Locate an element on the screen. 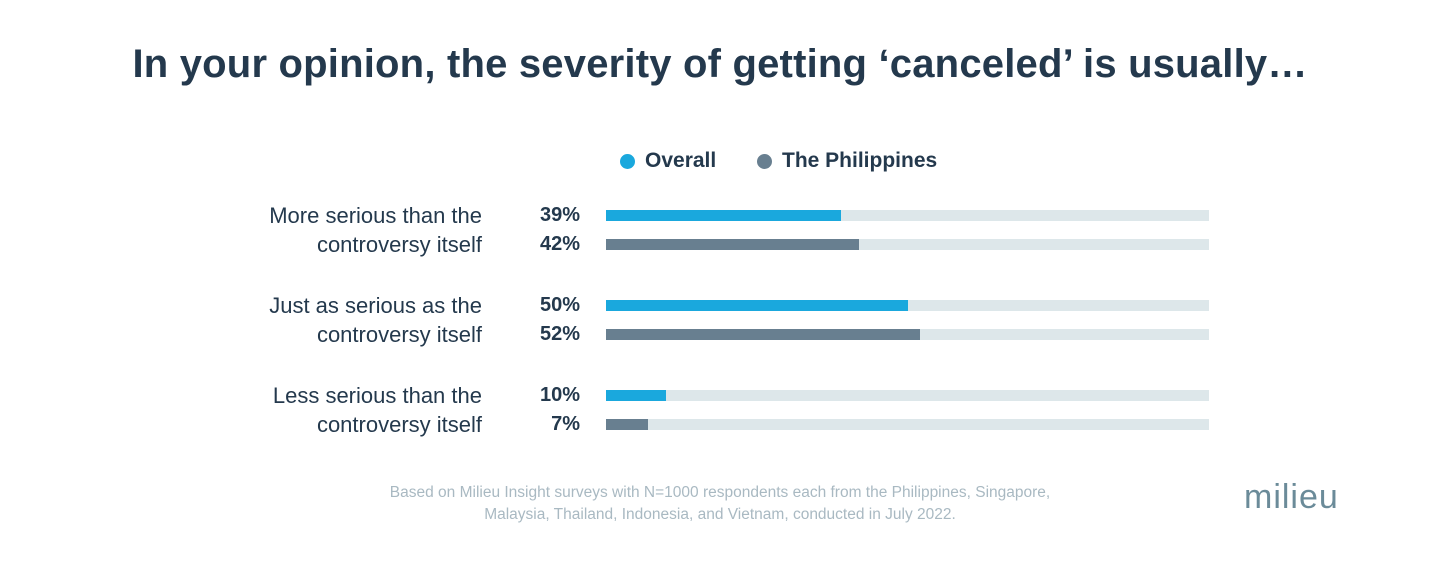  legend-item-overall: Overall is located at coordinates (668, 161).